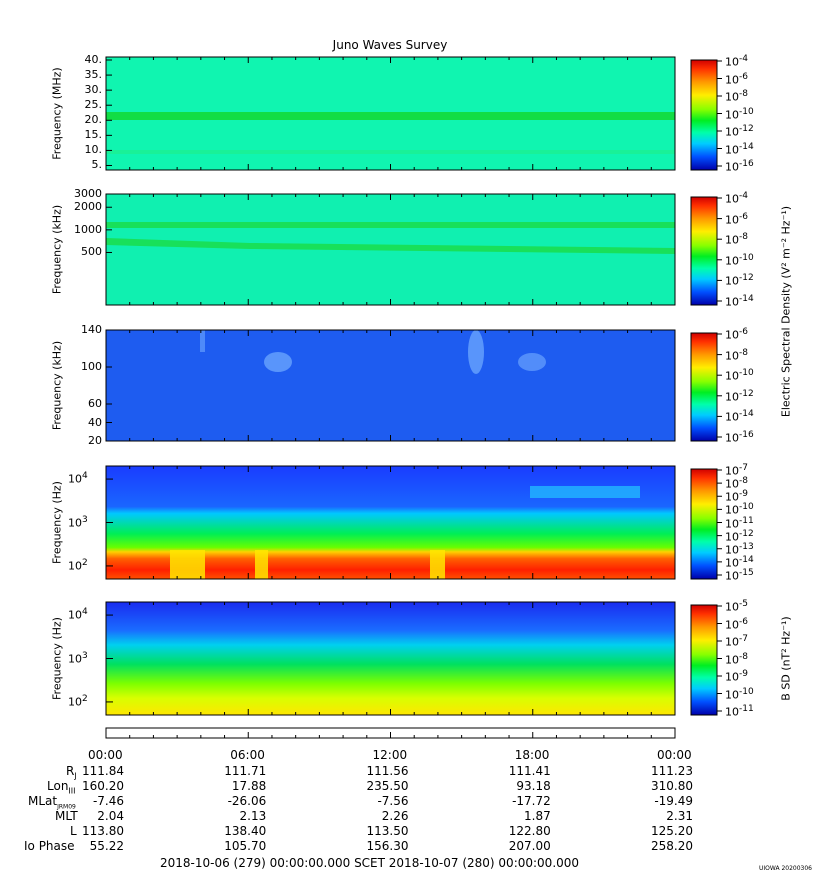  I want to click on ephemeris-value: -19.49, so click(673, 801).